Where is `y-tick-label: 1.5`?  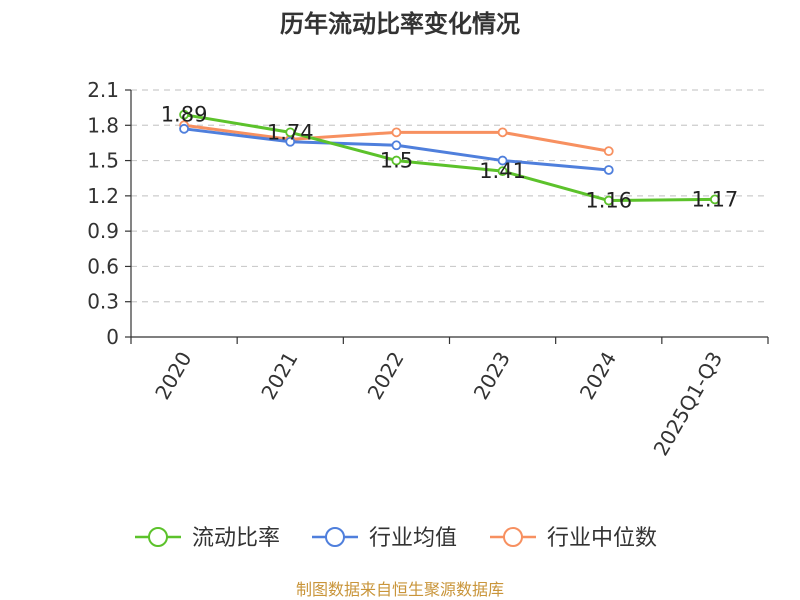 y-tick-label: 1.5 is located at coordinates (103, 161).